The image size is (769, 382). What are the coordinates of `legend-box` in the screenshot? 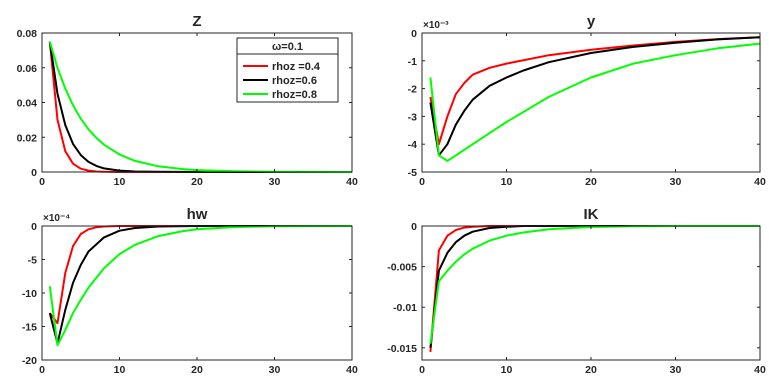 It's located at (287, 70).